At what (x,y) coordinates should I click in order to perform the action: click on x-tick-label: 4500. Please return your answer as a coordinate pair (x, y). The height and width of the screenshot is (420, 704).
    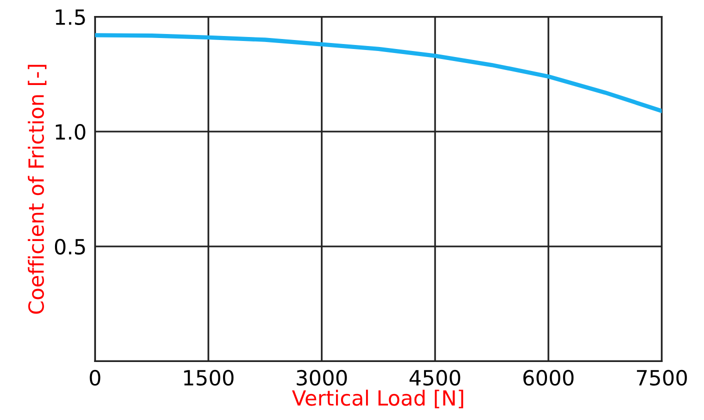
    Looking at the image, I should click on (435, 378).